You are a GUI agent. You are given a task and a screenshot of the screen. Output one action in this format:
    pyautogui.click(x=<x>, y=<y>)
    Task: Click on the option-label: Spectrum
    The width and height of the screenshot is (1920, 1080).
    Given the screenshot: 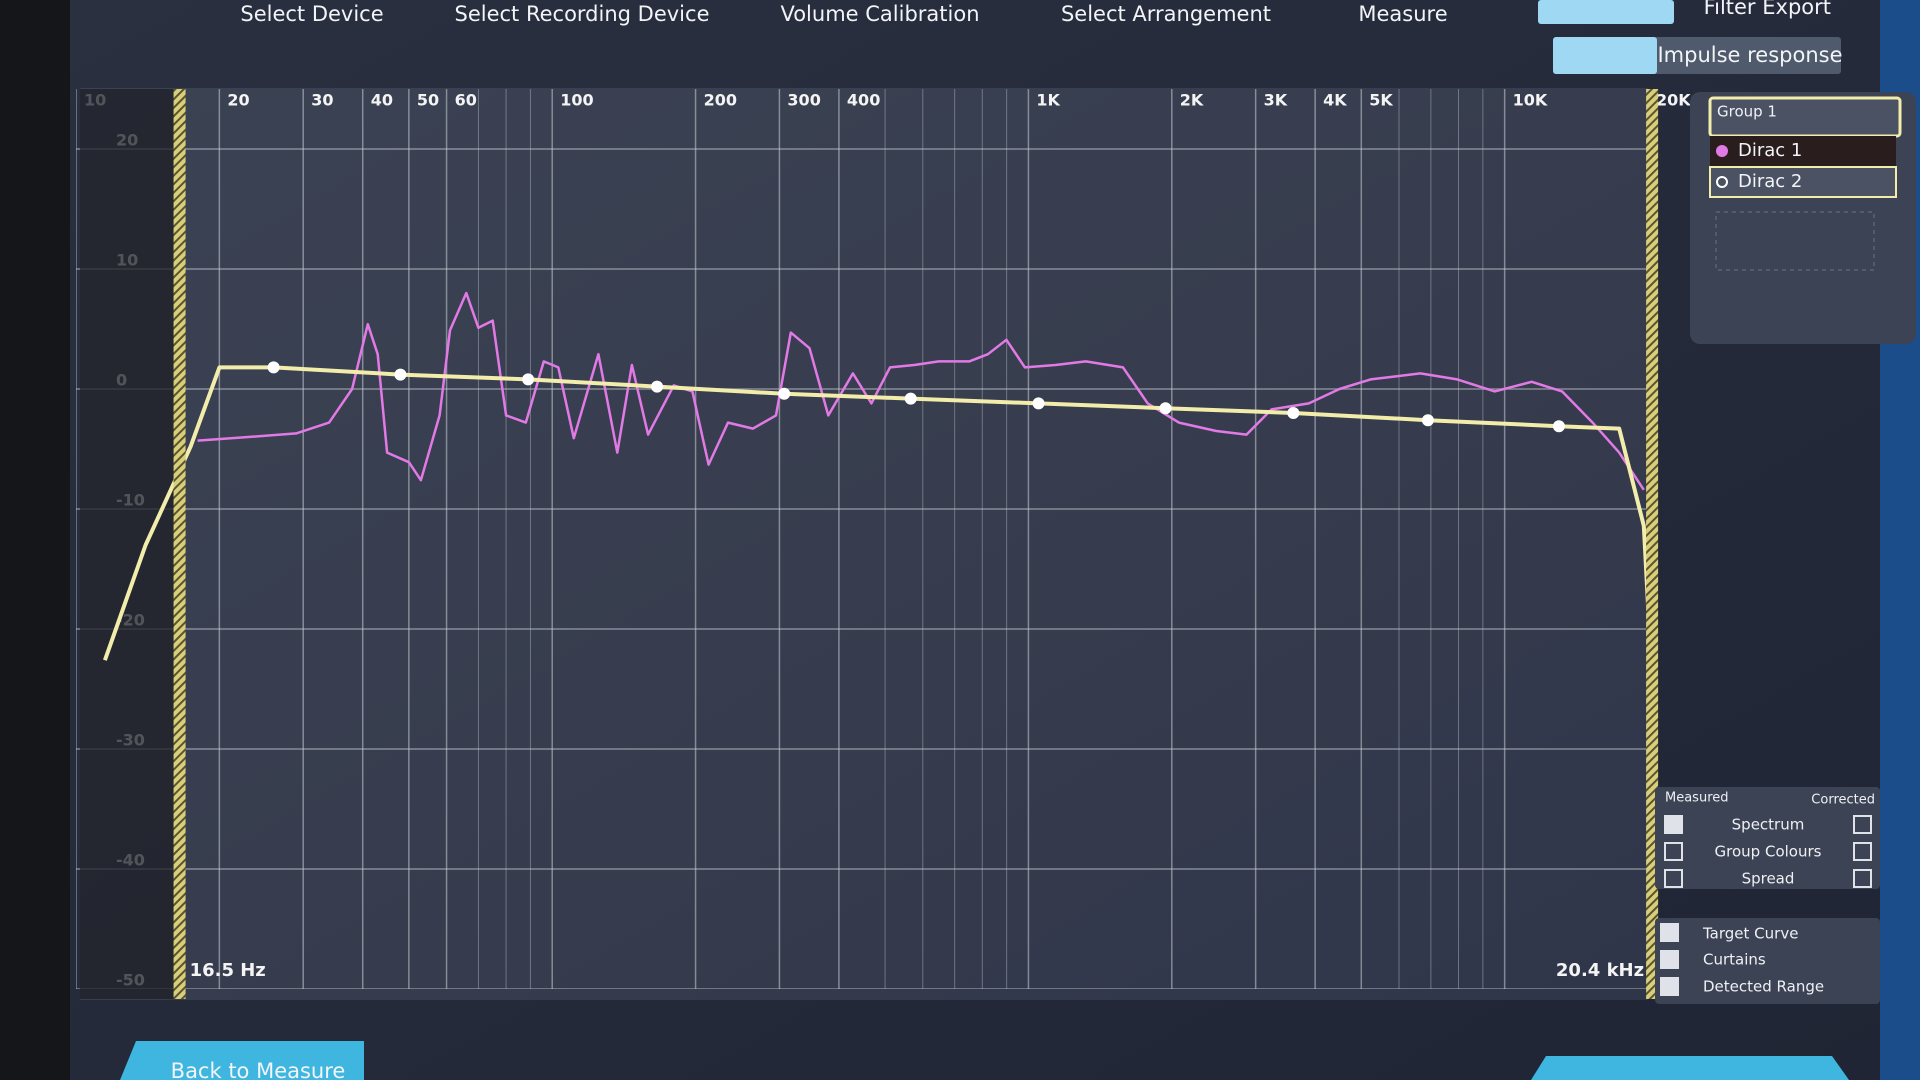 What is the action you would take?
    pyautogui.click(x=1768, y=825)
    